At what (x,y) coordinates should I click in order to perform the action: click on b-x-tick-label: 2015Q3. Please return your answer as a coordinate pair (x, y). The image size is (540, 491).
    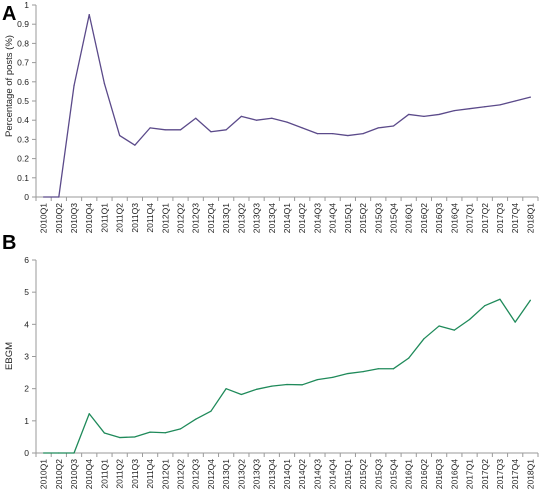
    Looking at the image, I should click on (378, 474).